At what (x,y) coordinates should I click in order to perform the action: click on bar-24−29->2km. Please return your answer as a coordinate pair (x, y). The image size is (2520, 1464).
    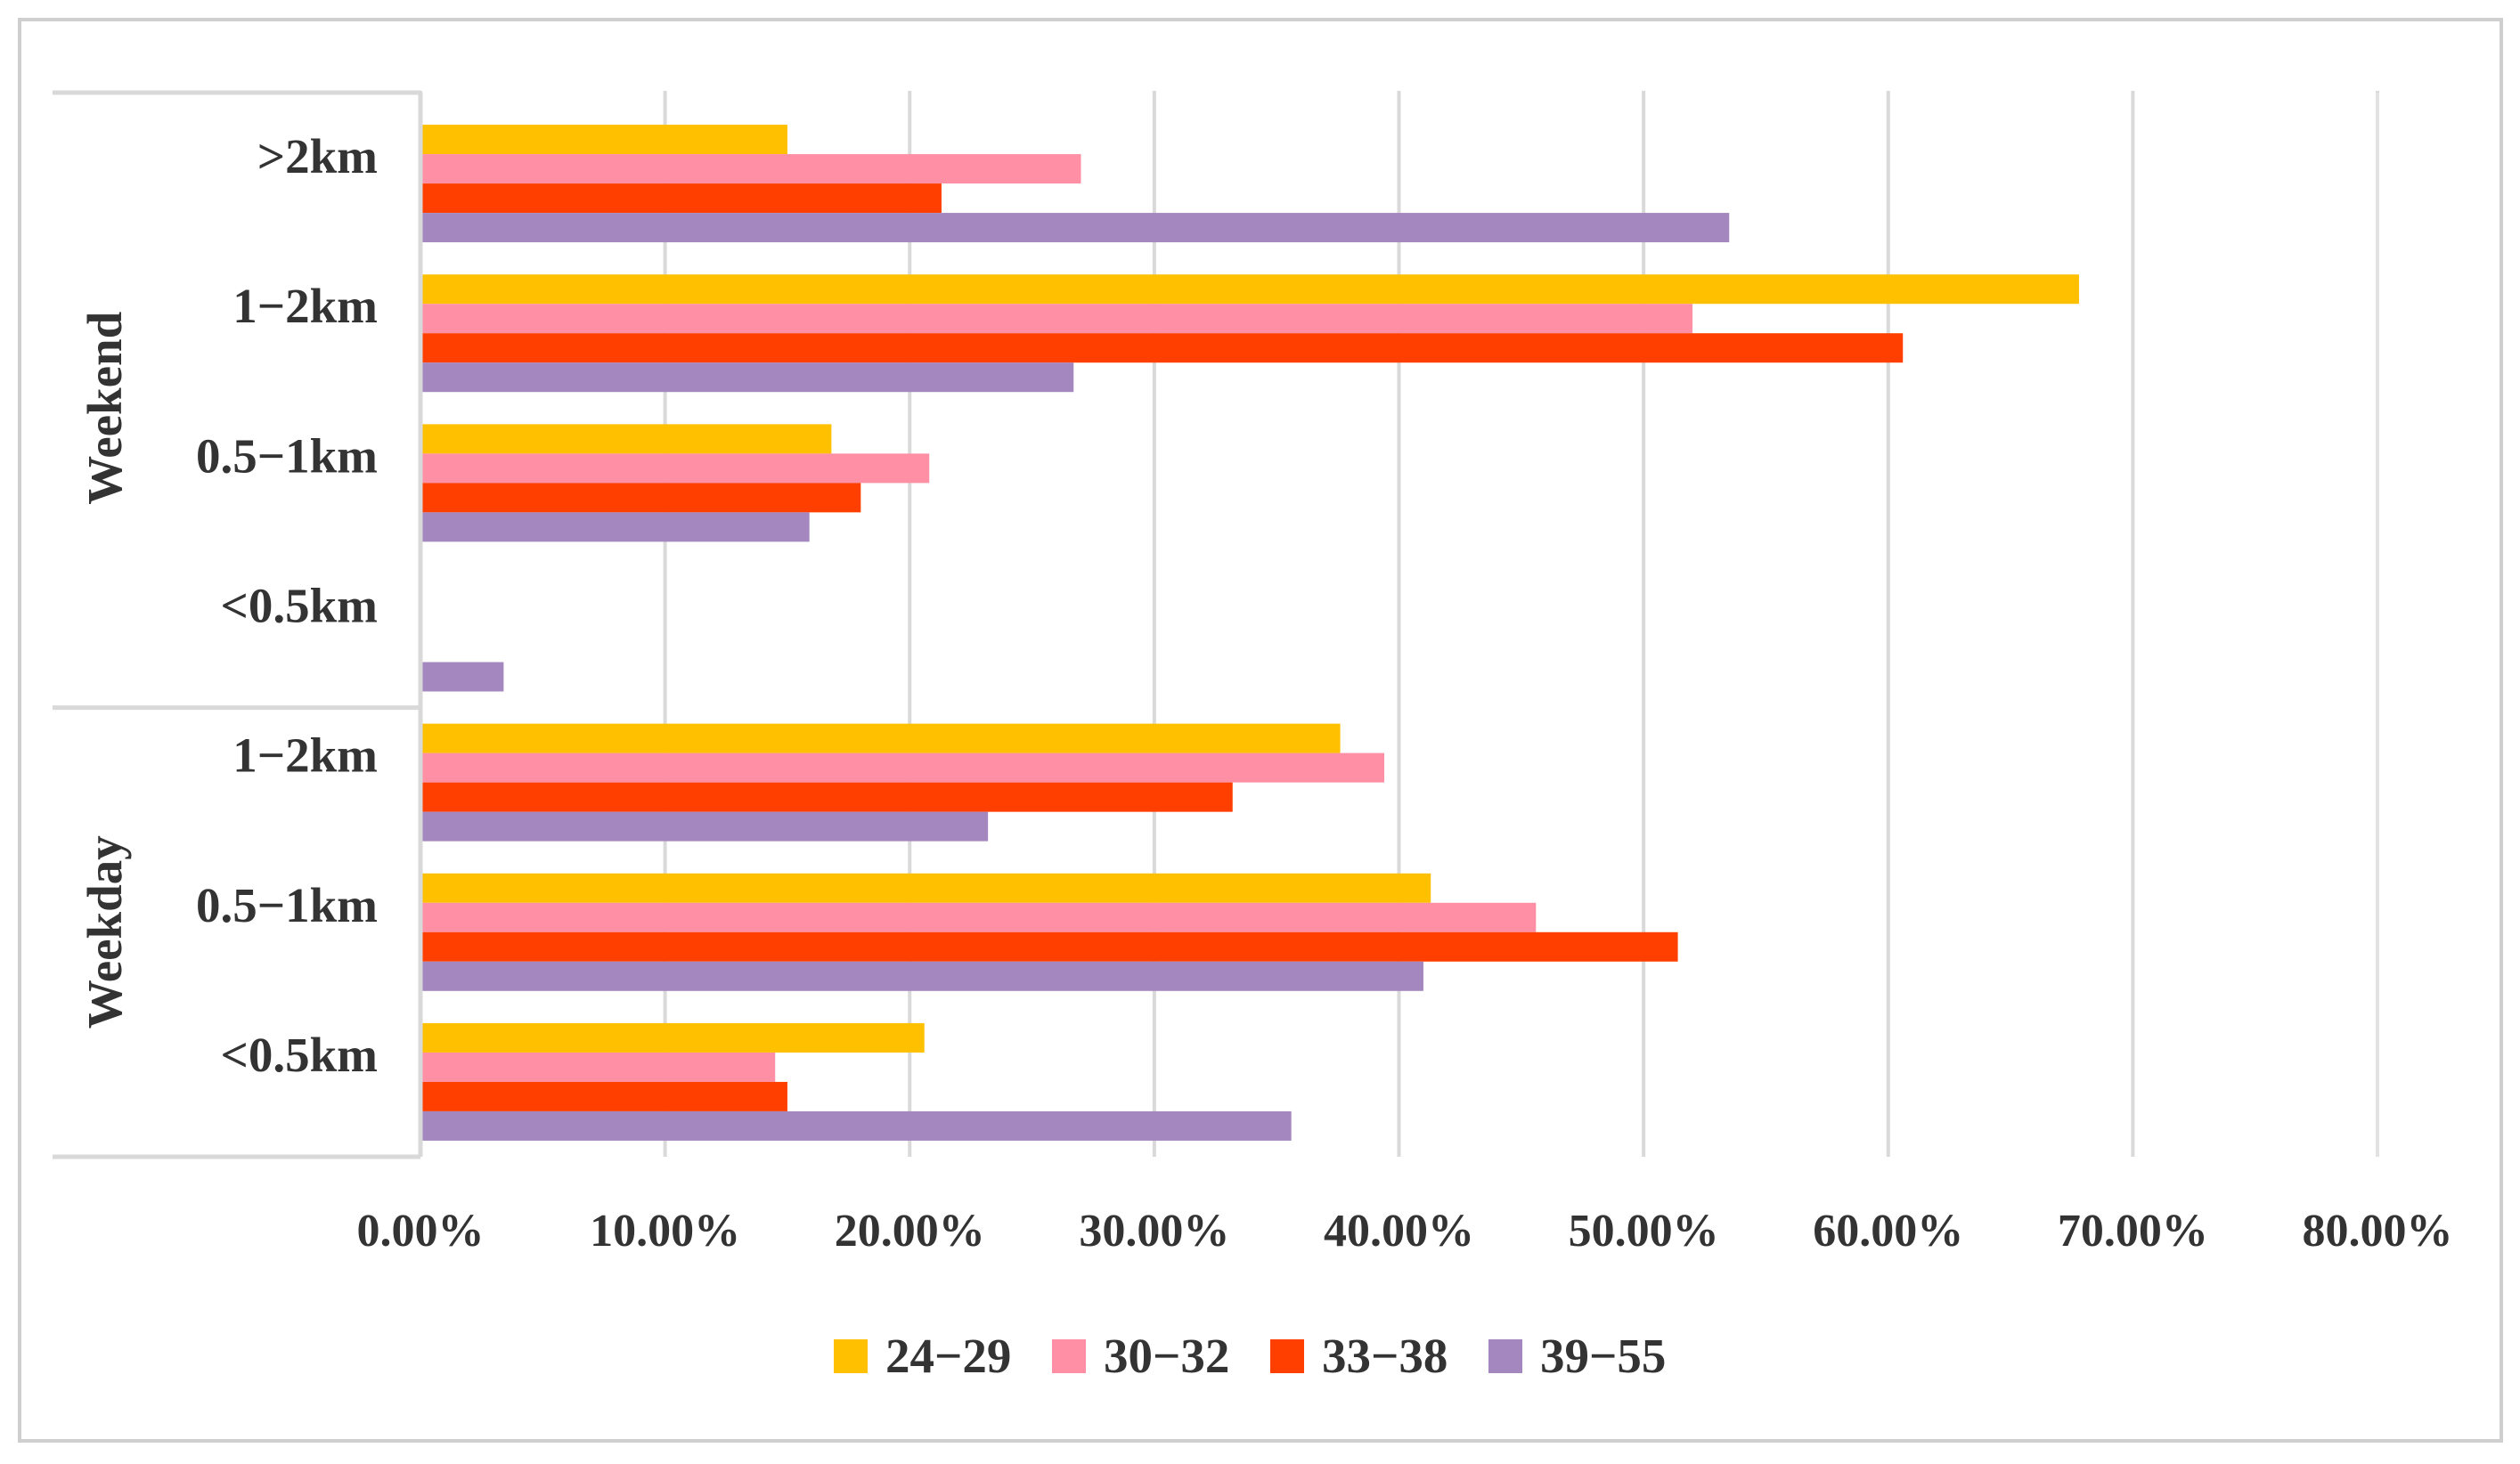
    Looking at the image, I should click on (603, 140).